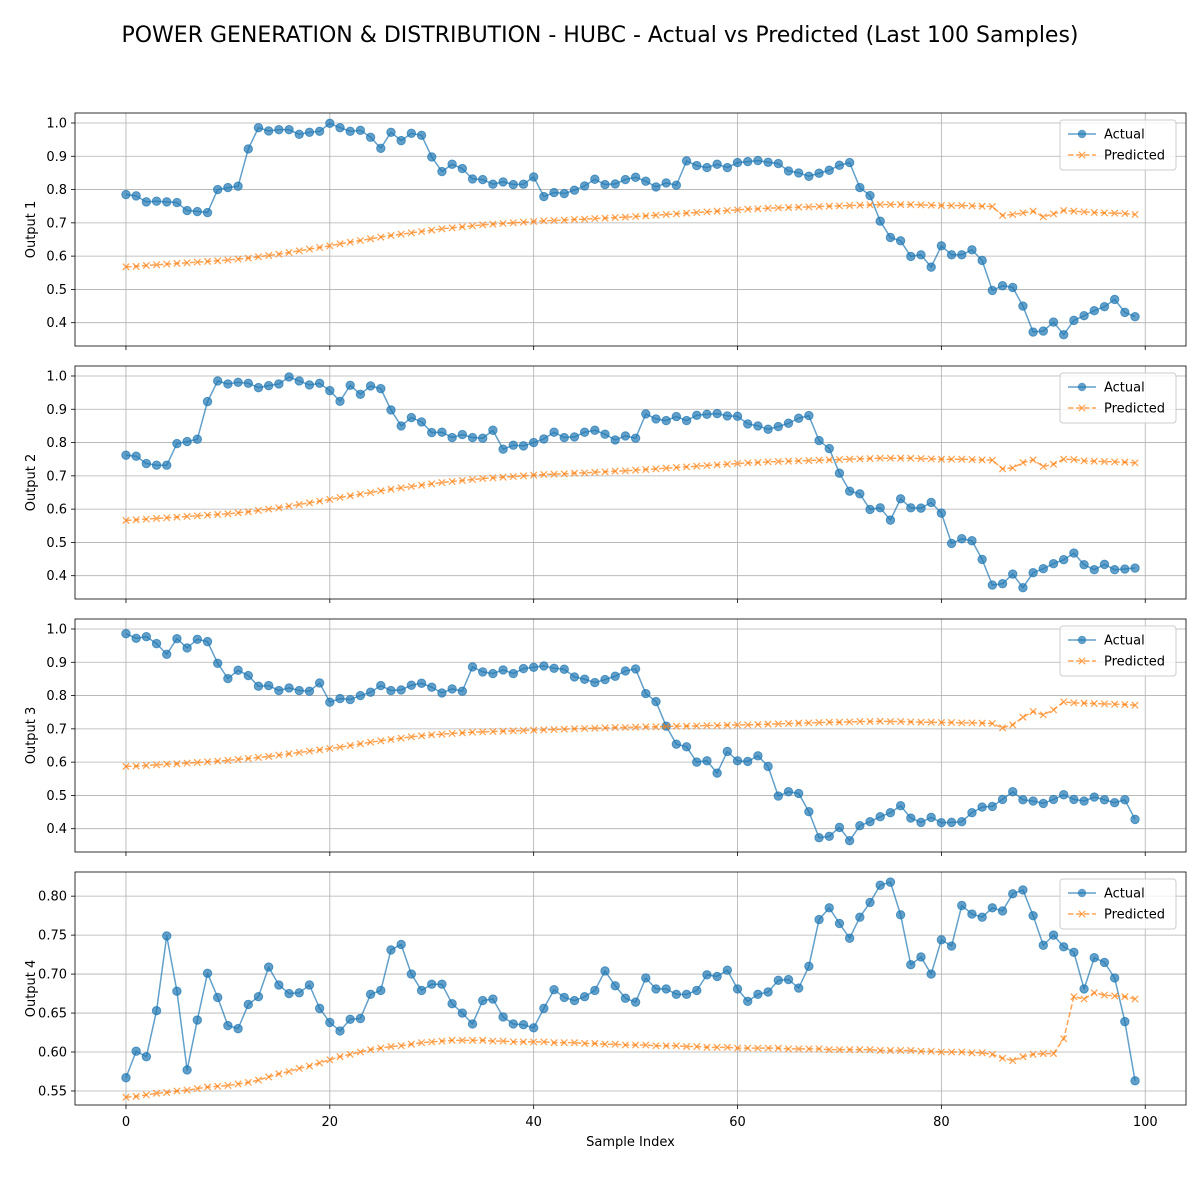 The height and width of the screenshot is (1200, 1200). What do you see at coordinates (56, 223) in the screenshot?
I see `y-tick-label: 0.7` at bounding box center [56, 223].